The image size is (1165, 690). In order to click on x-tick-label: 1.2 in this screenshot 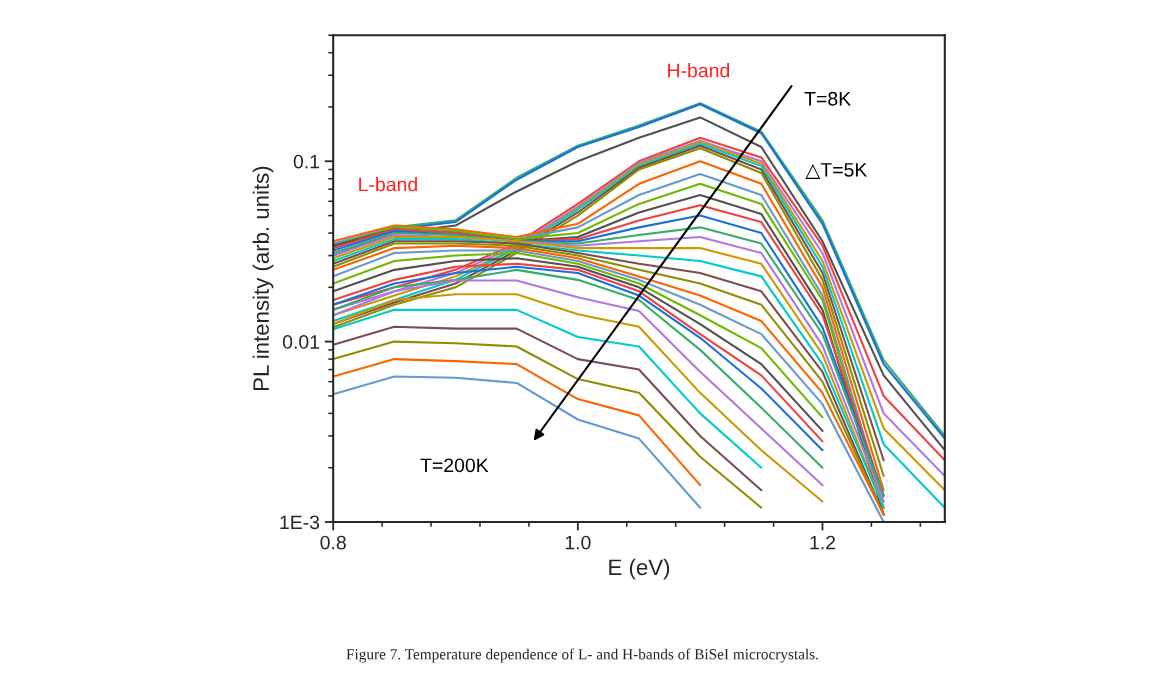, I will do `click(823, 542)`.